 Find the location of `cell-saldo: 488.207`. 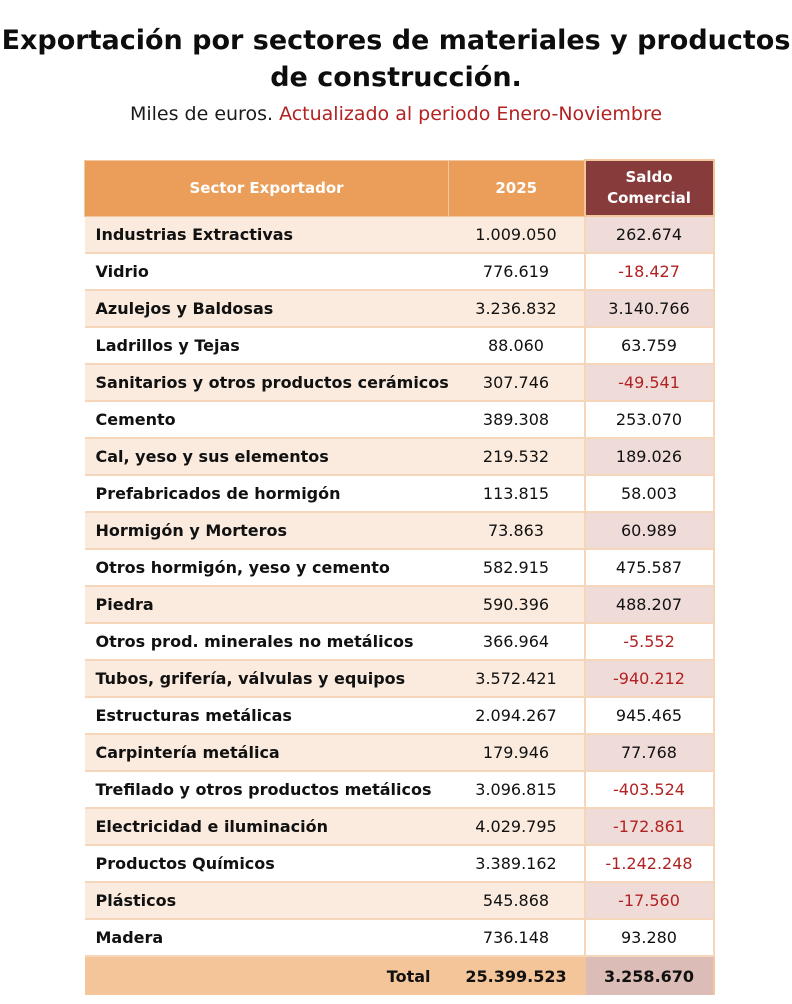

cell-saldo: 488.207 is located at coordinates (649, 605).